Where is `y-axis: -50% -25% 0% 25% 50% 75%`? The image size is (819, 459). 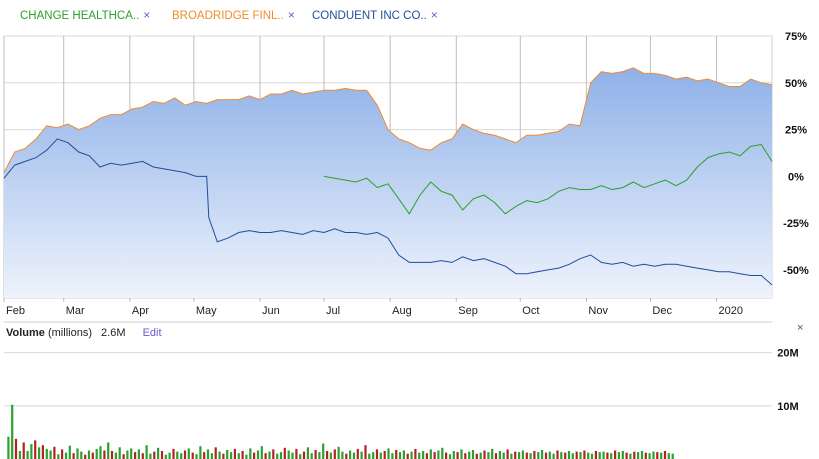 y-axis: -50% -25% 0% 25% 50% 75% is located at coordinates (796, 154).